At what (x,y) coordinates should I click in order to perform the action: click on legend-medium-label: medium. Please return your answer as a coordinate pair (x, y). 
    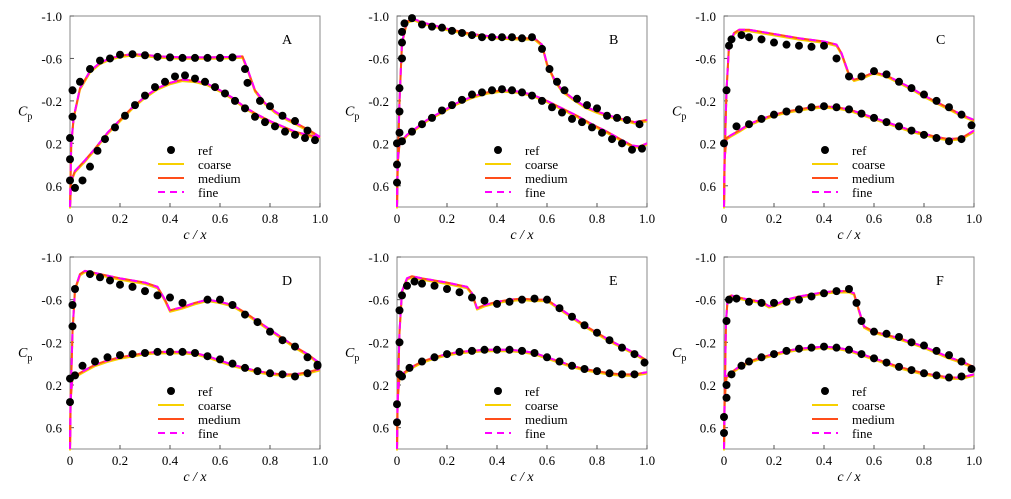
    Looking at the image, I should click on (219, 178).